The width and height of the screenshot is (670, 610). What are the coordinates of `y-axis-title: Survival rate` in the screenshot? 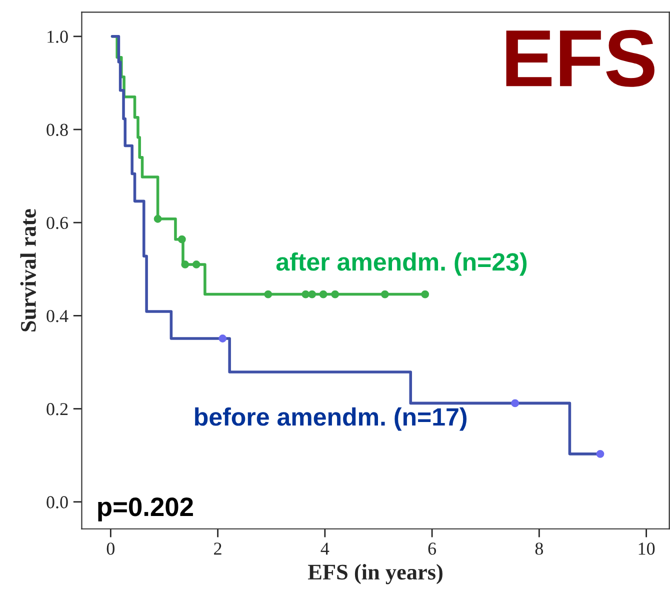 It's located at (28, 270).